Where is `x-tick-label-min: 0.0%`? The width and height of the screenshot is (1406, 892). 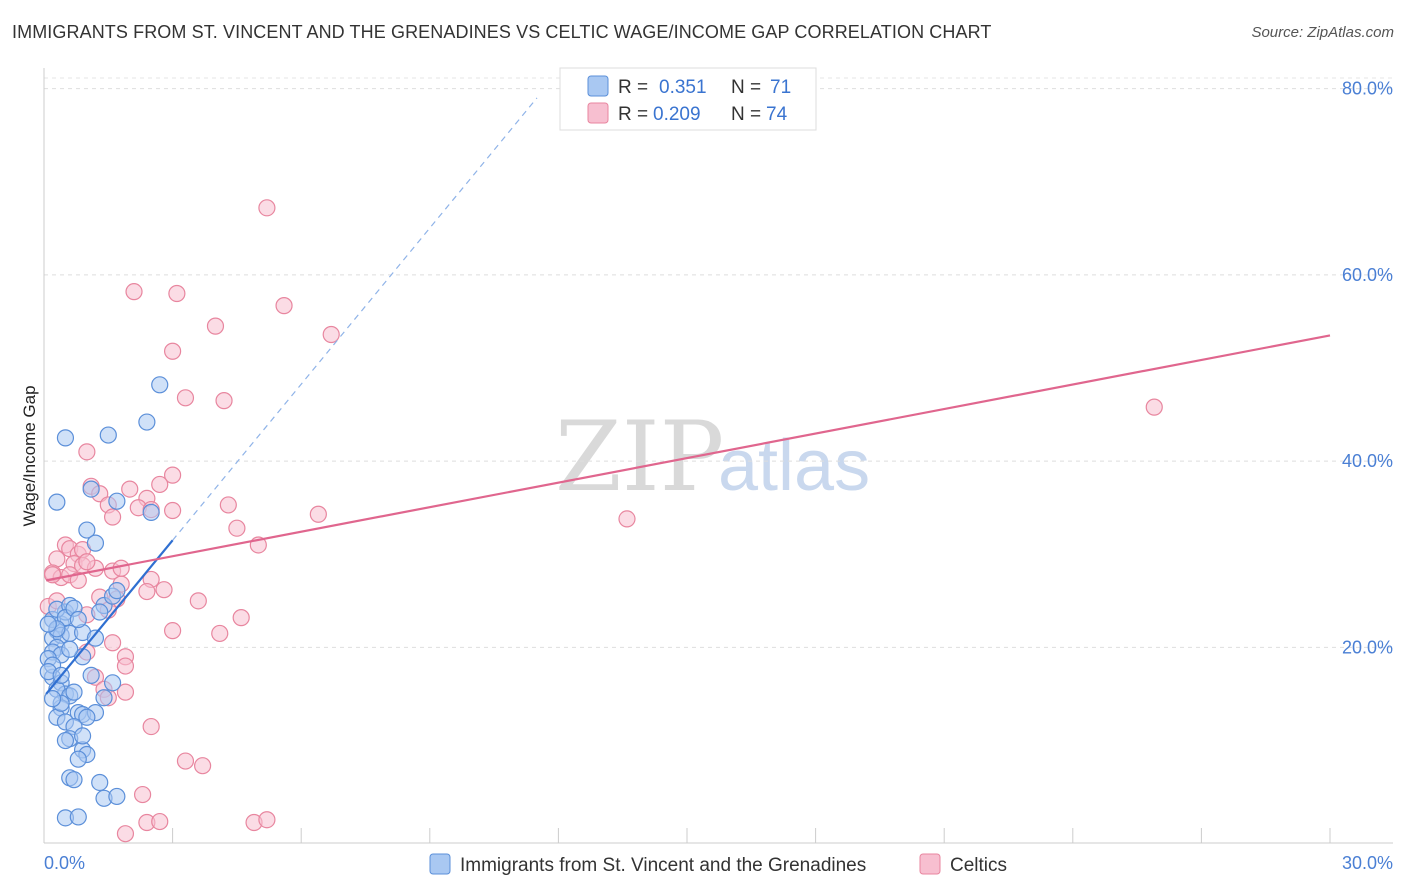
x-tick-label-min: 0.0% is located at coordinates (64, 863).